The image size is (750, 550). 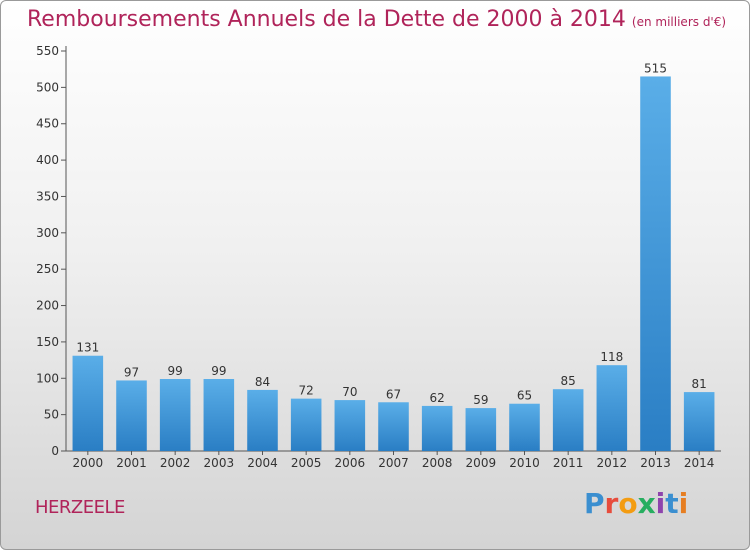 I want to click on logo-letter: t, so click(x=672, y=503).